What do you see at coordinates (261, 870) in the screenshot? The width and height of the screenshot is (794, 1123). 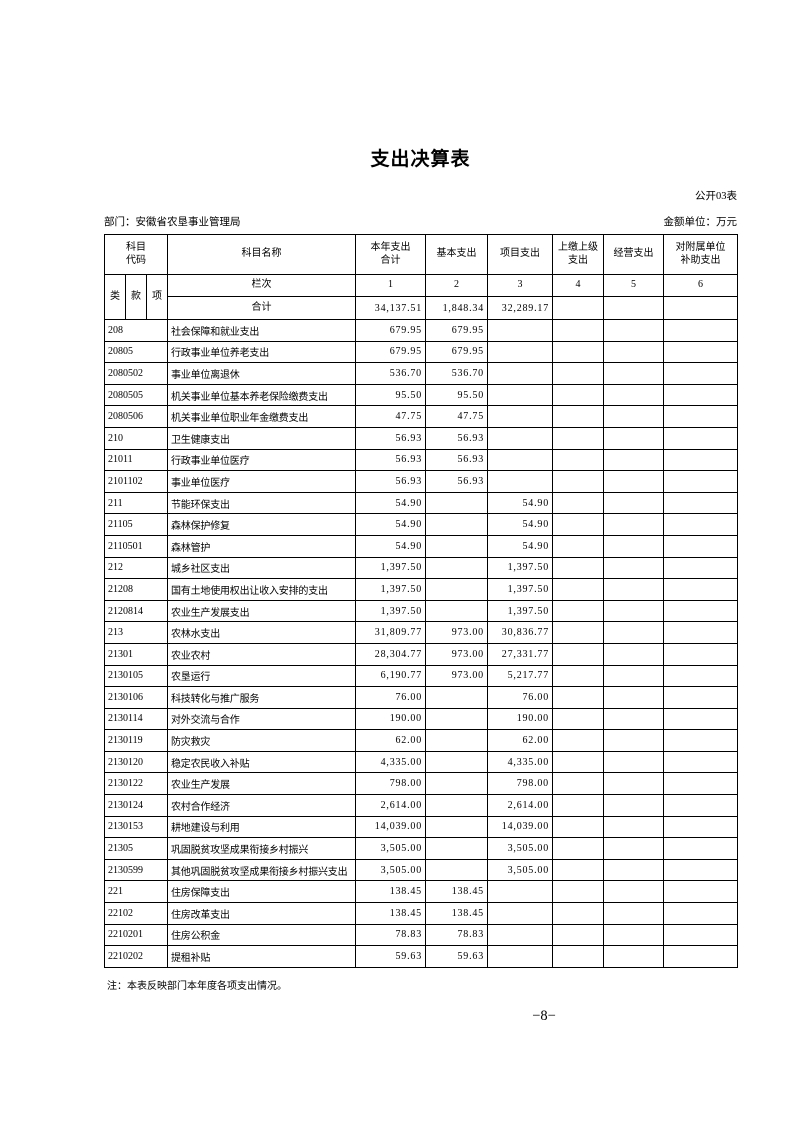 I see `subject-name: 其他巩固脱贫攻坚成果衔接乡村振兴支出` at bounding box center [261, 870].